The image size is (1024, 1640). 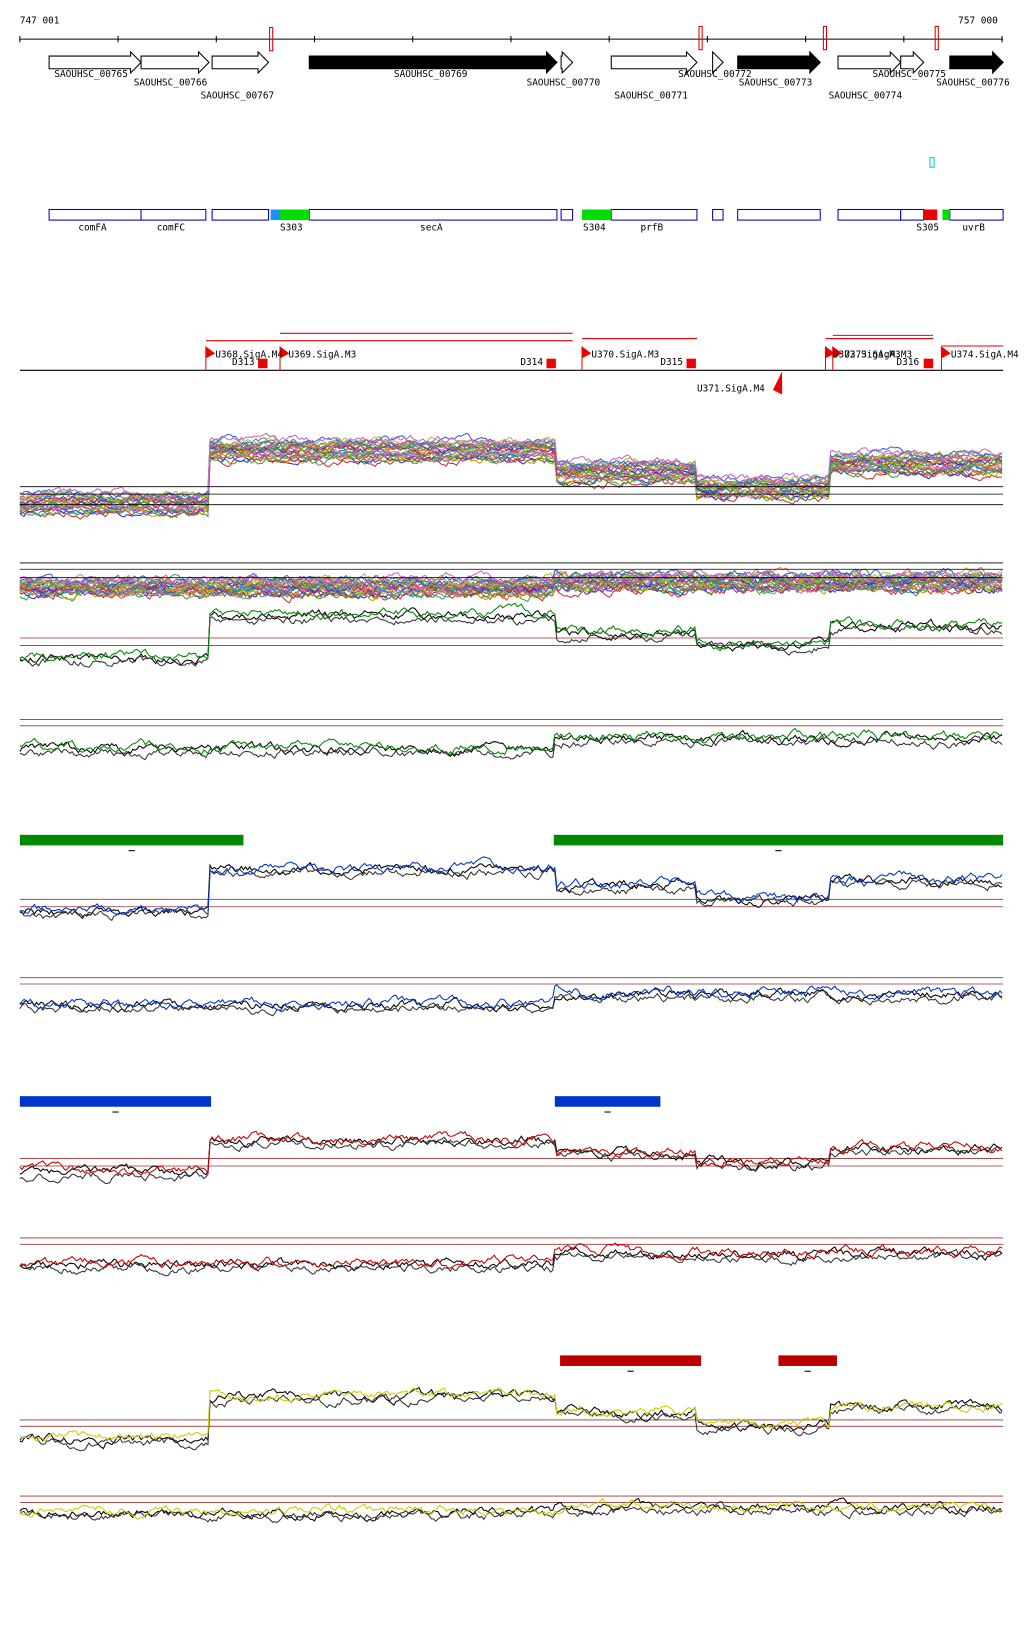 I want to click on annotation-label: U369.SigA.M3, so click(x=322, y=355).